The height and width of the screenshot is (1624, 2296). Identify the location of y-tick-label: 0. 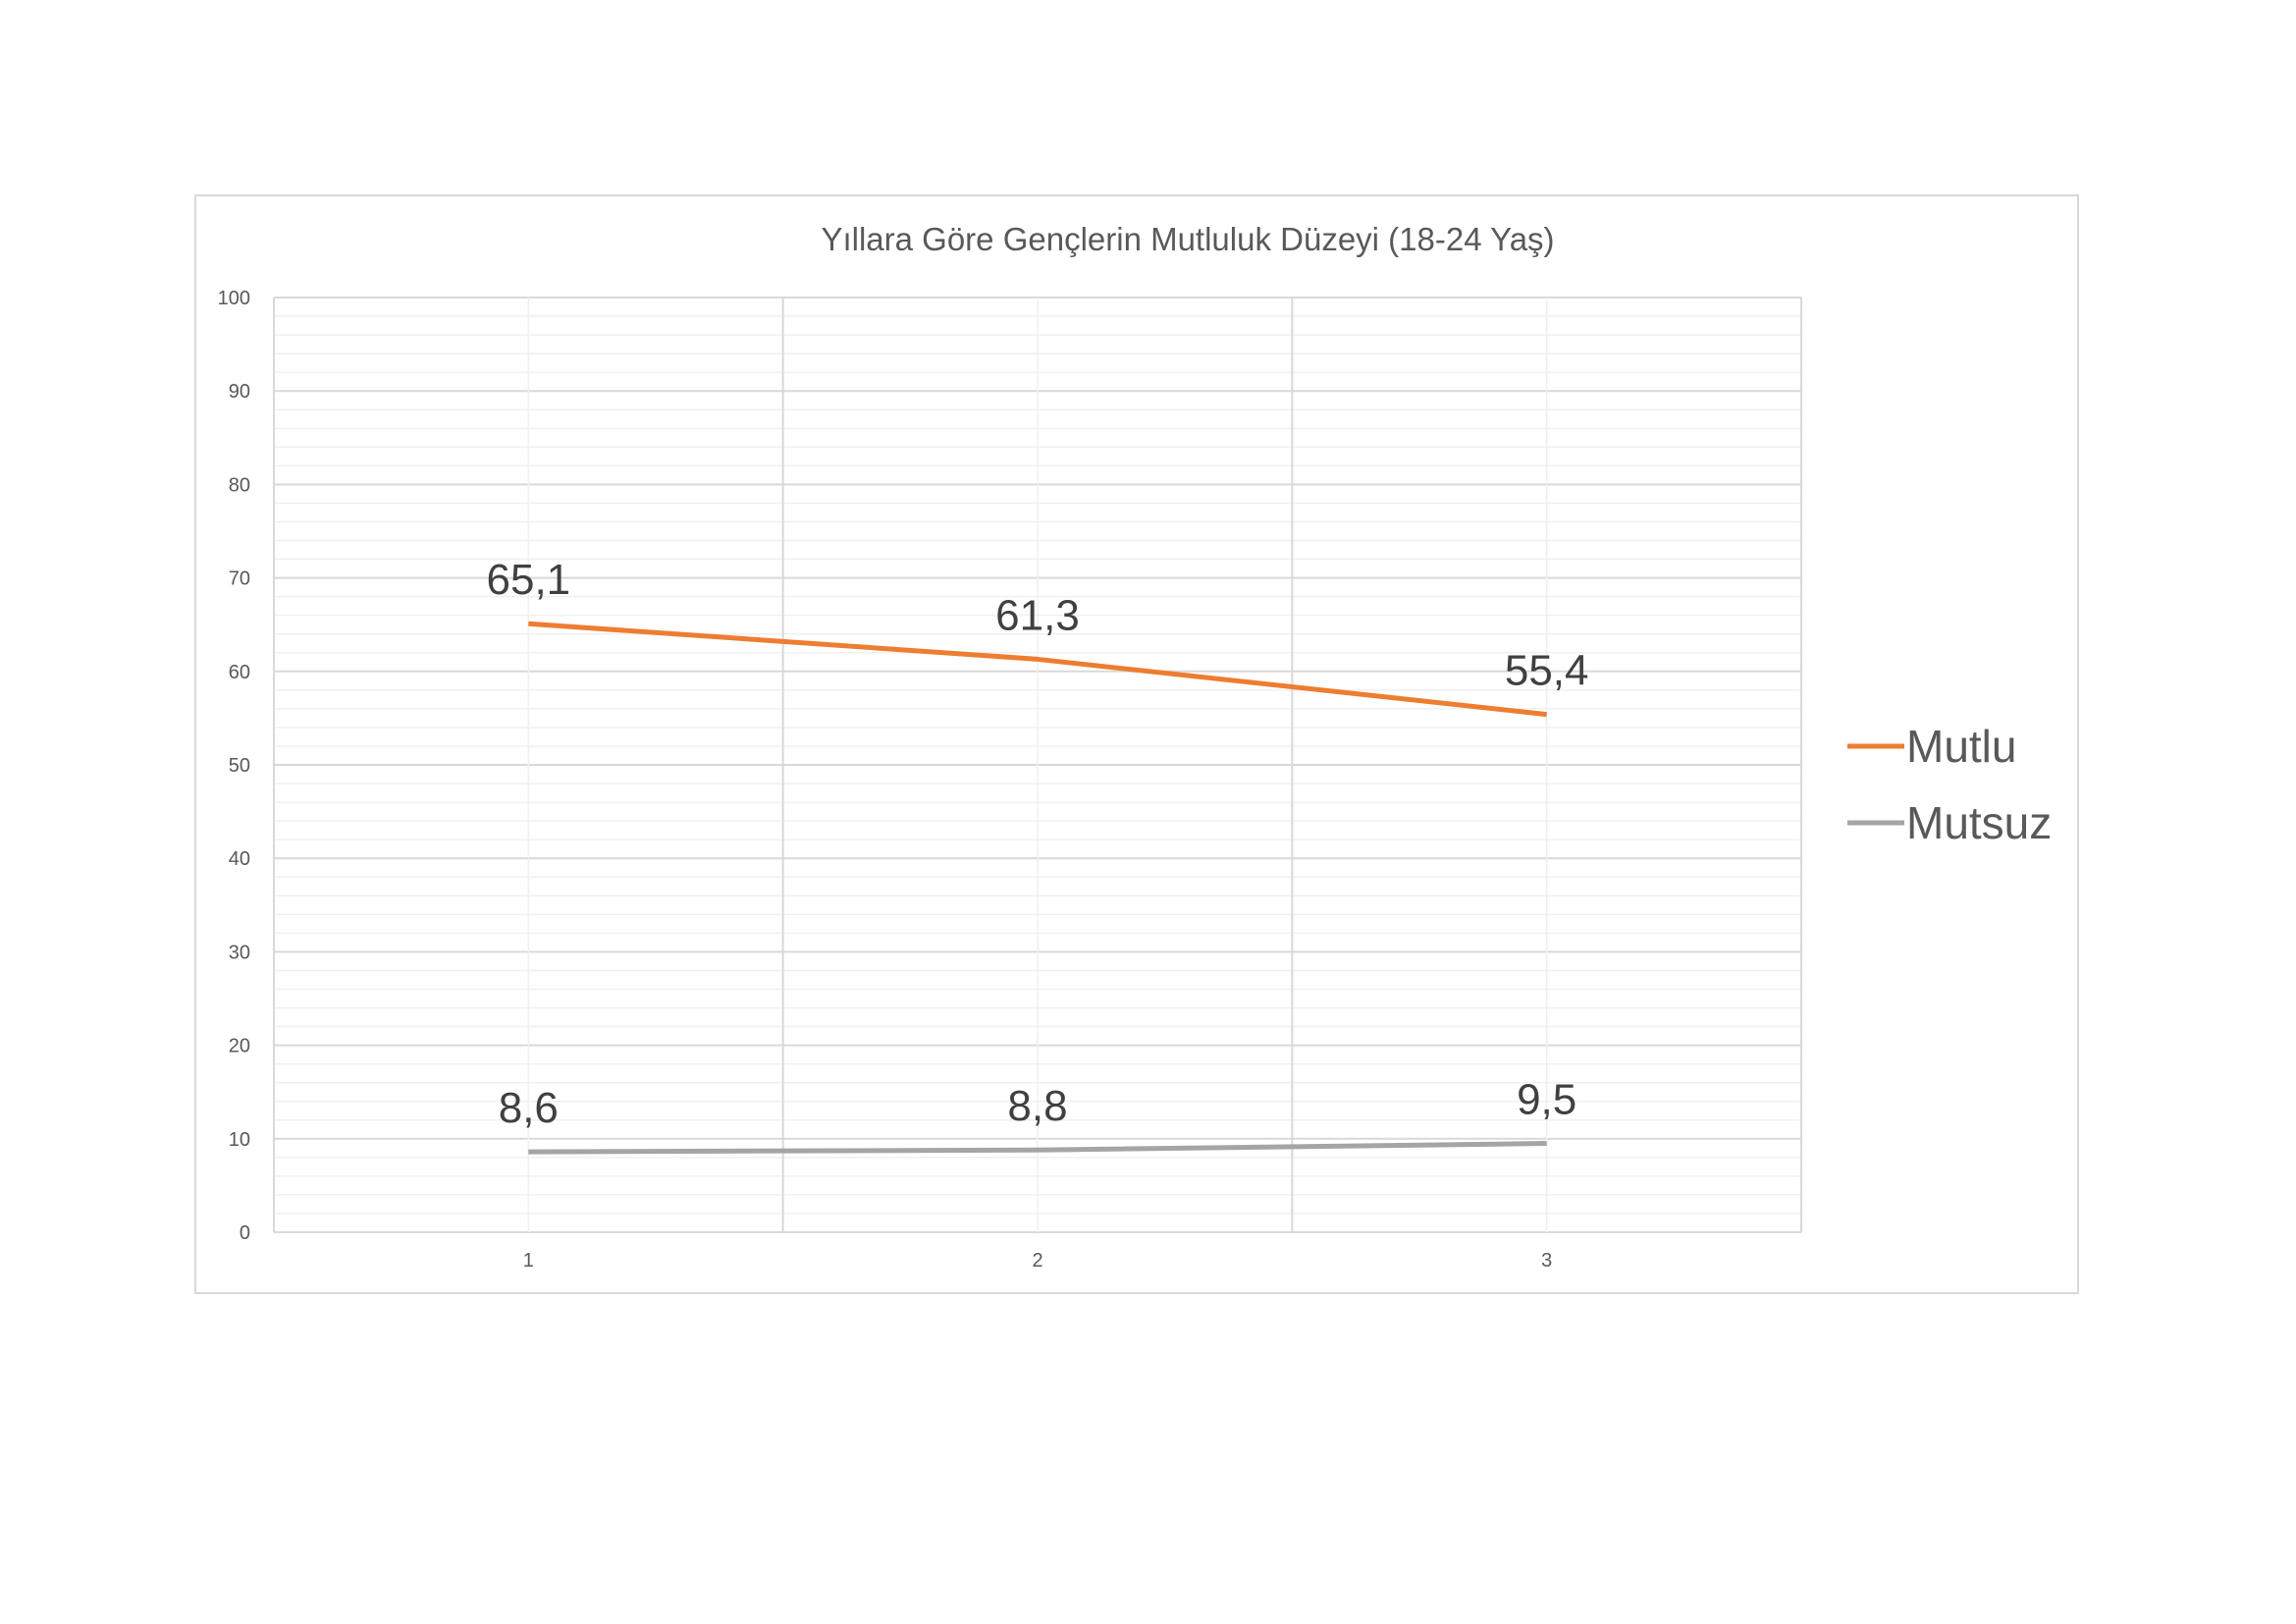
(245, 1233).